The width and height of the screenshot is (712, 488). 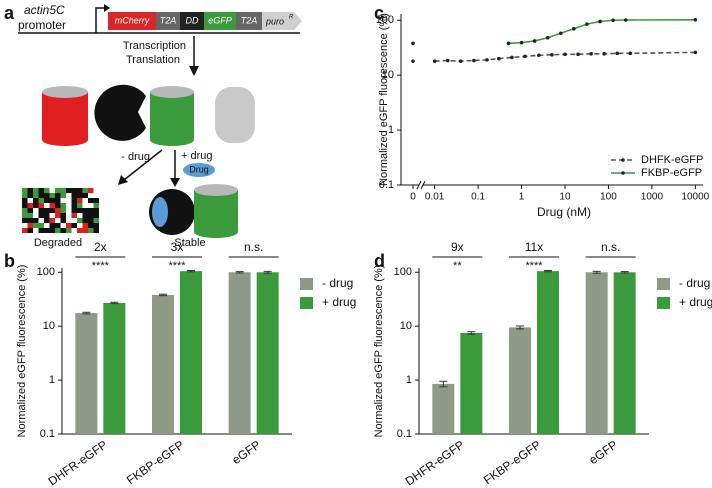 I want to click on x-tick-label: 10, so click(x=565, y=197).